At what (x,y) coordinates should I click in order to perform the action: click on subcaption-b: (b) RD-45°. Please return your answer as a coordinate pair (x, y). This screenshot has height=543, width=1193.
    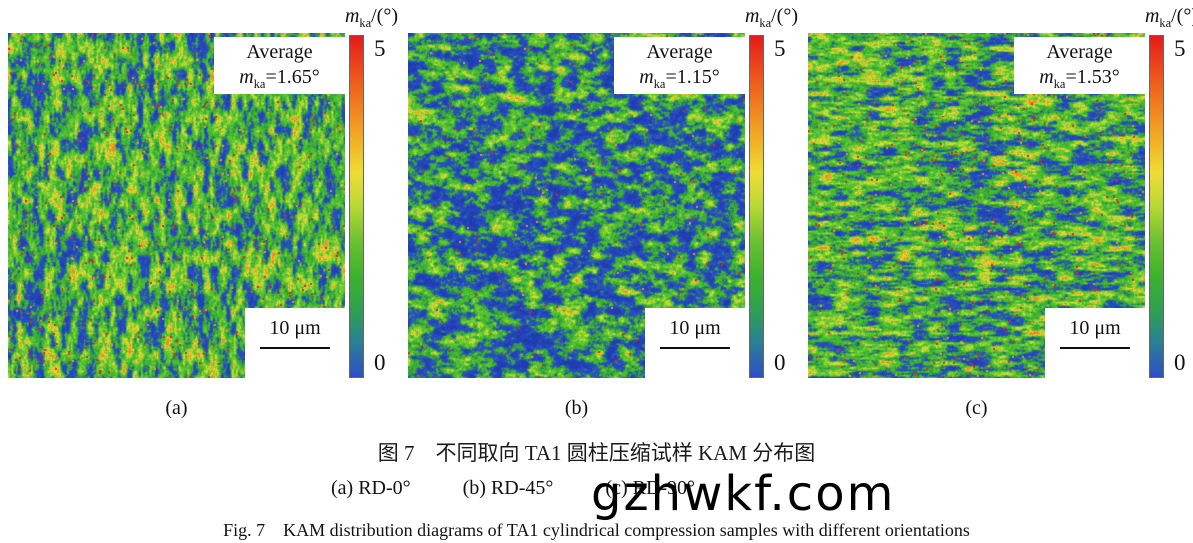
    Looking at the image, I should click on (508, 488).